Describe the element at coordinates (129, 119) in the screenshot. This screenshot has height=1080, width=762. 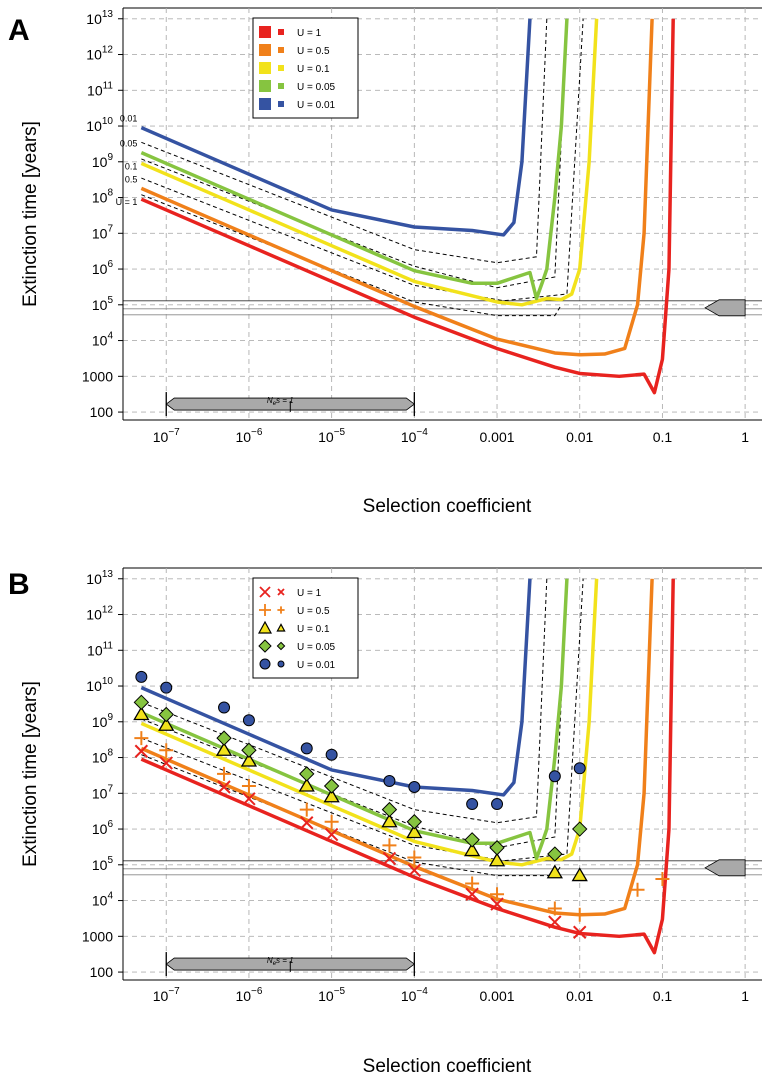
I see `curve-label: 0.01` at that location.